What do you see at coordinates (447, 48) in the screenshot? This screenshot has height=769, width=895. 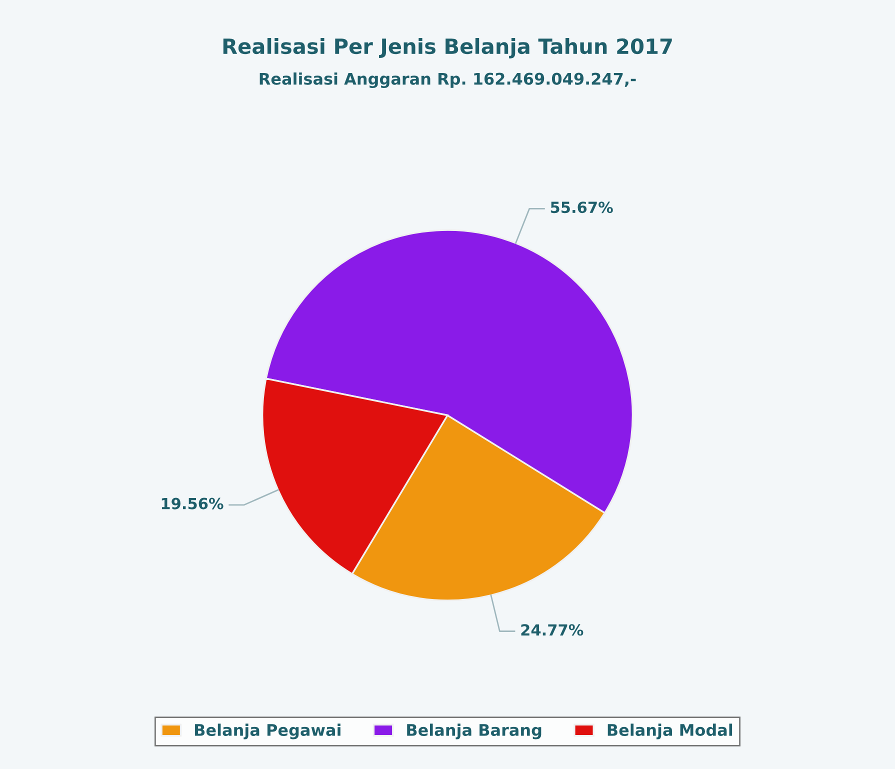 I see `chart-title: Realisasi Per Jenis Belanja Tahun 2017` at bounding box center [447, 48].